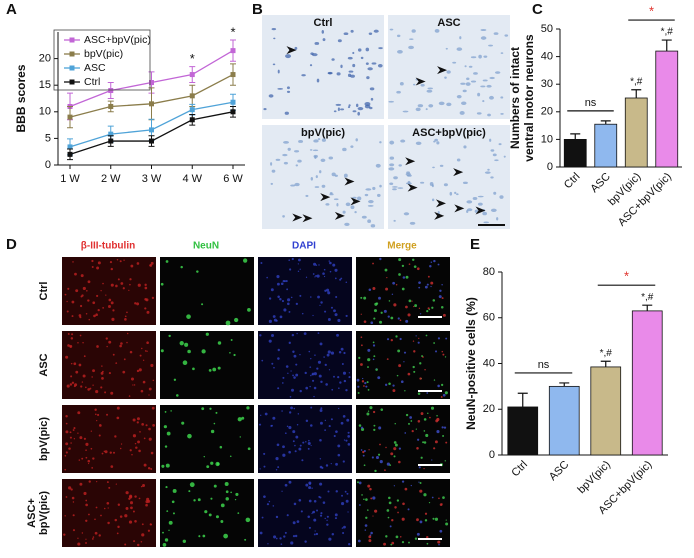 This screenshot has width=694, height=558. I want to click on y-tick-label: 80, so click(489, 272).